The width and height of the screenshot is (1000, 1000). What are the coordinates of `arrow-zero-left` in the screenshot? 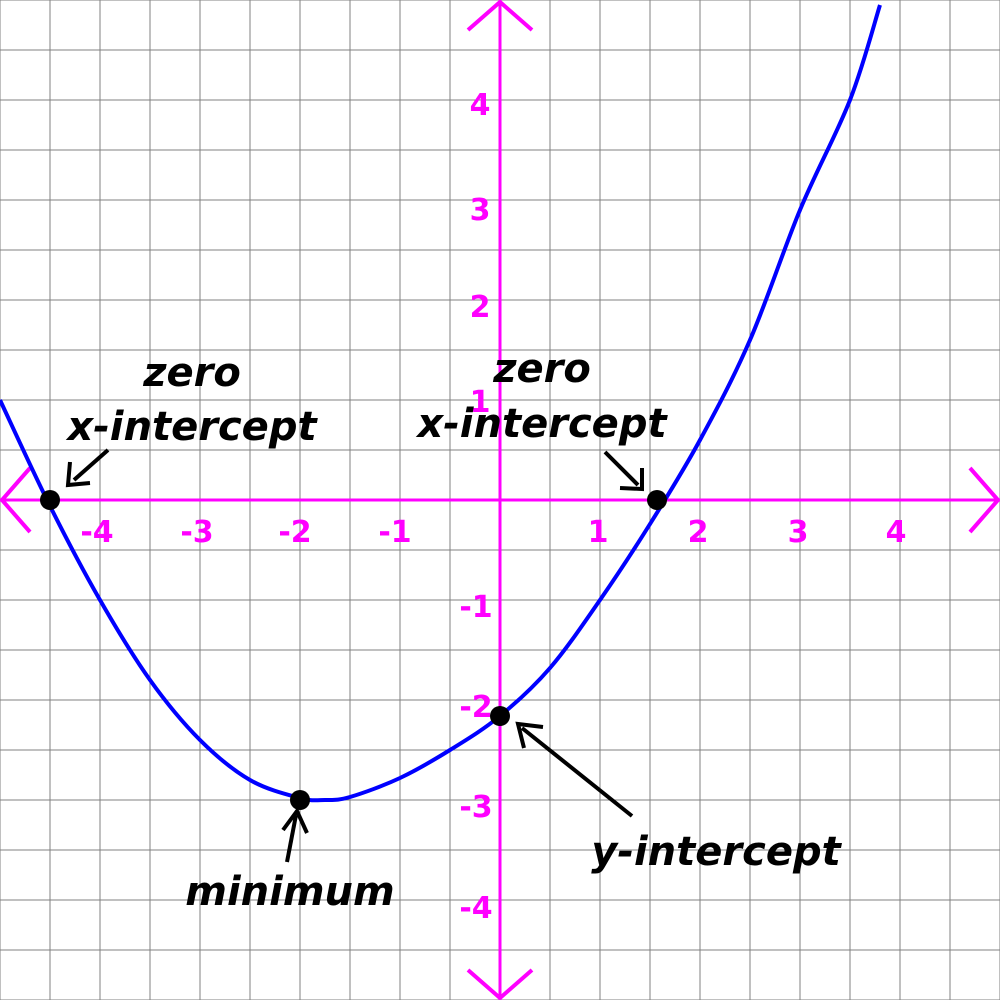 It's located at (91, 465).